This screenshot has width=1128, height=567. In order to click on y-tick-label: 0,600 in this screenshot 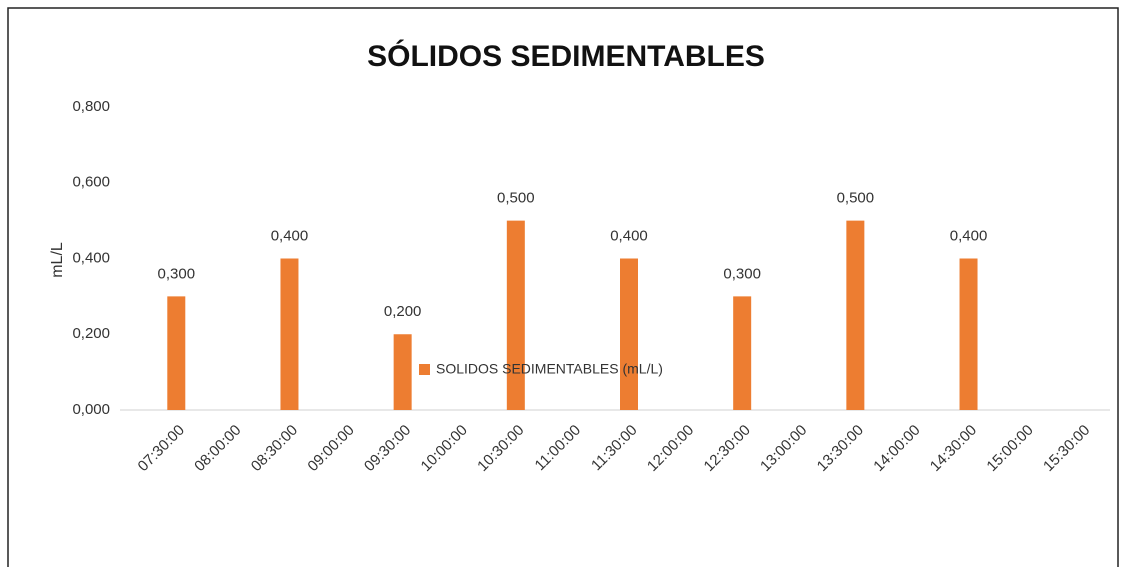, I will do `click(91, 182)`.